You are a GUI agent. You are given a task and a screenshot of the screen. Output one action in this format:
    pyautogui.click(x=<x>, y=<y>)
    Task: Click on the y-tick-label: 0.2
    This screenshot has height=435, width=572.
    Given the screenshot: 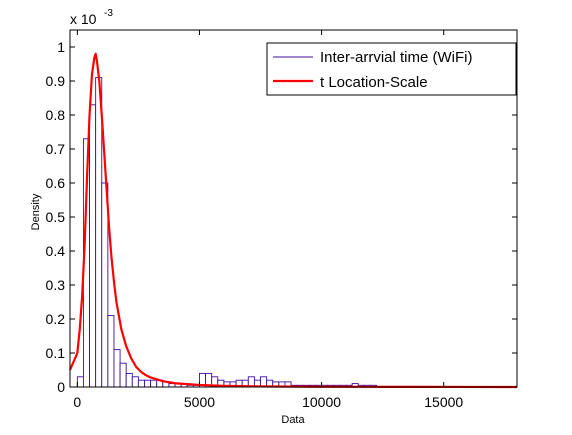 What is the action you would take?
    pyautogui.click(x=56, y=319)
    